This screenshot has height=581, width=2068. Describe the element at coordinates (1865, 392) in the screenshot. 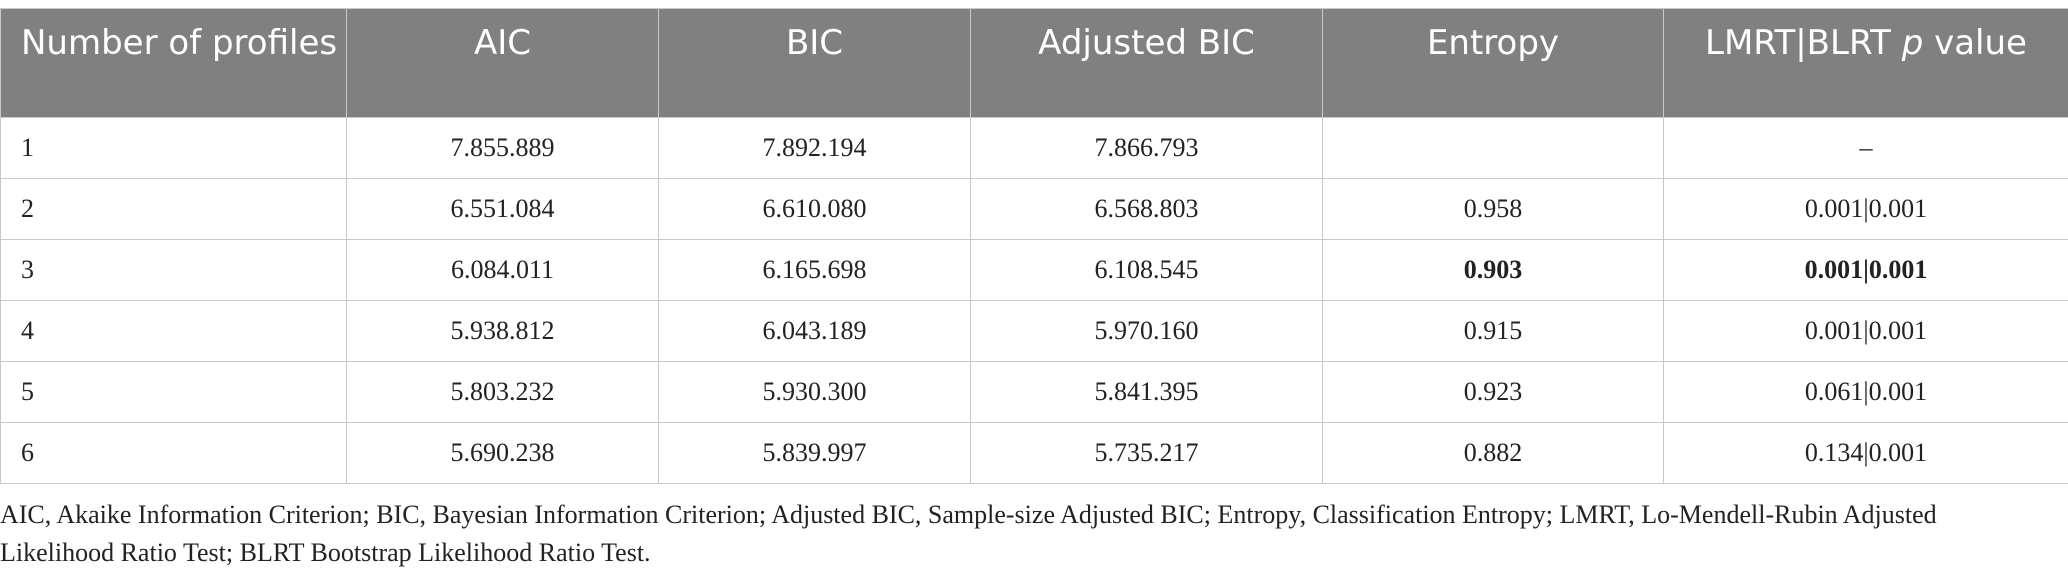

I see `cell-lmrt-blrt: 0.061|0.001` at that location.